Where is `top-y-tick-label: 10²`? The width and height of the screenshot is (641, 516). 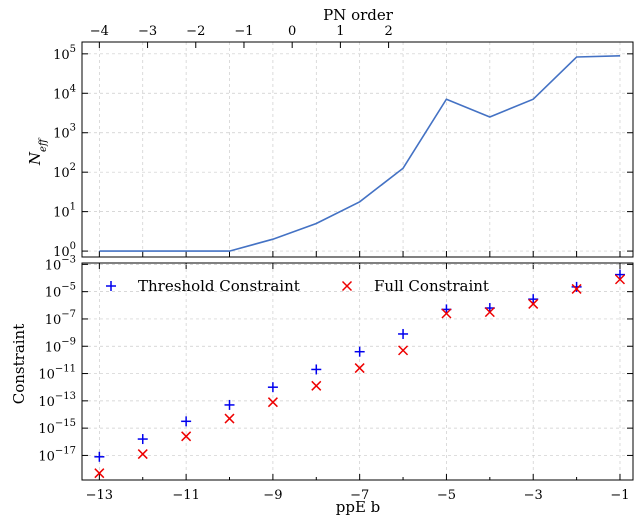
top-y-tick-label: 10² is located at coordinates (64, 171).